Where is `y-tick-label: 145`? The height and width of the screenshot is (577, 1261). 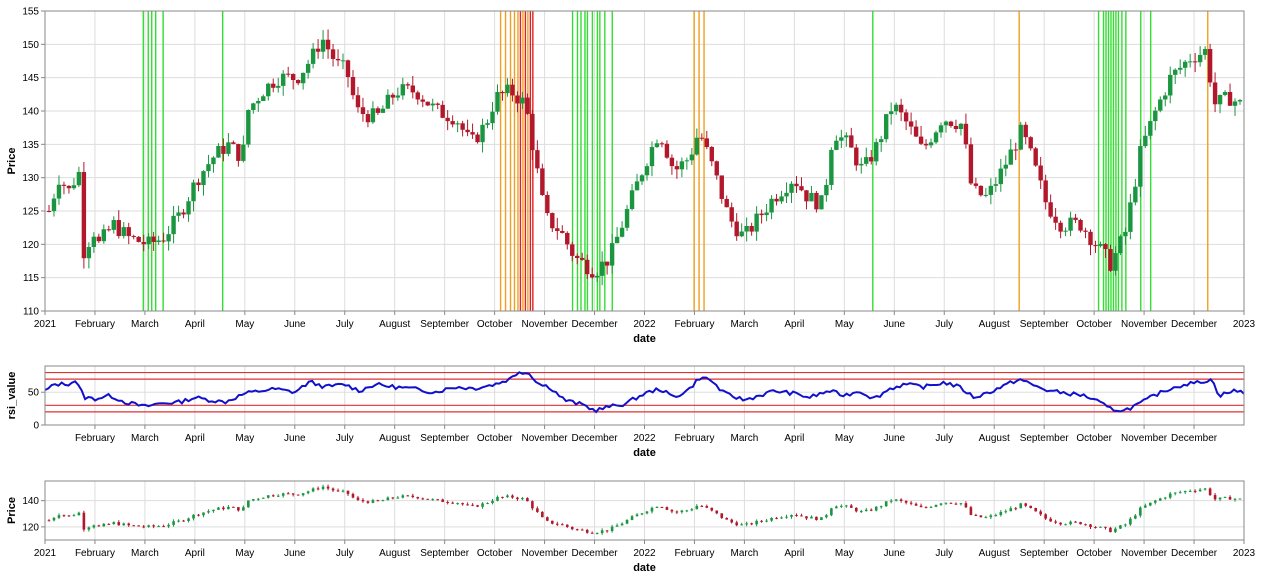
y-tick-label: 145 is located at coordinates (30, 78).